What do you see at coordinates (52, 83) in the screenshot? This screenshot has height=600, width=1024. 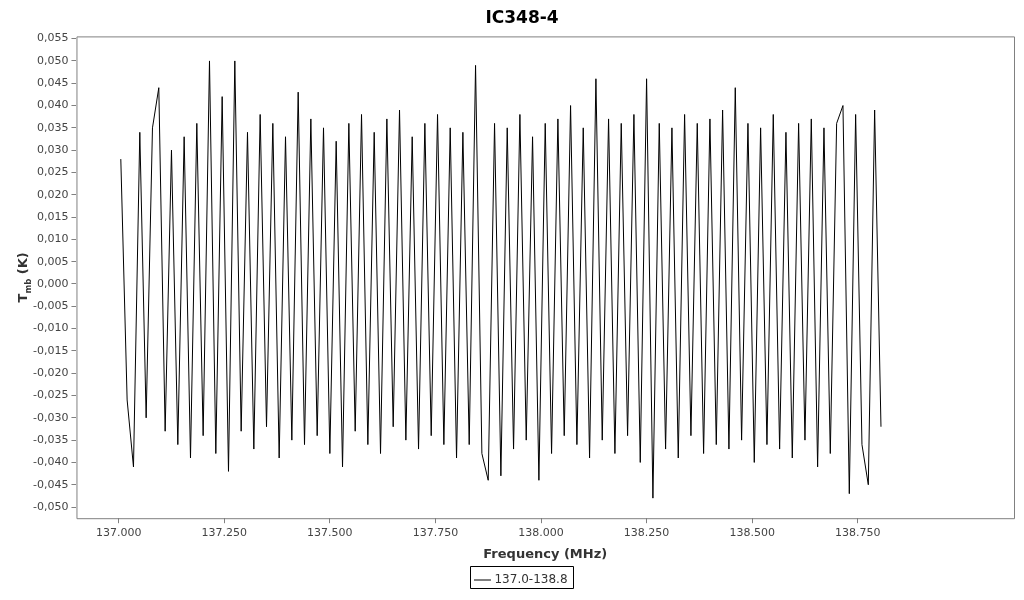 I see `y-tick-label: 0,045` at bounding box center [52, 83].